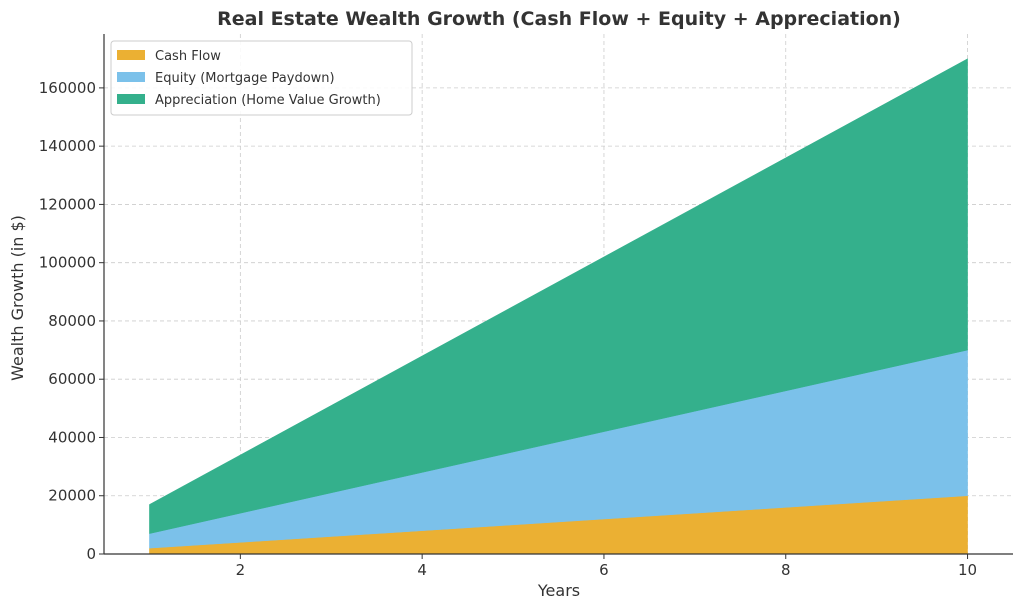  Describe the element at coordinates (72, 321) in the screenshot. I see `y-tick-label: 80000` at that location.